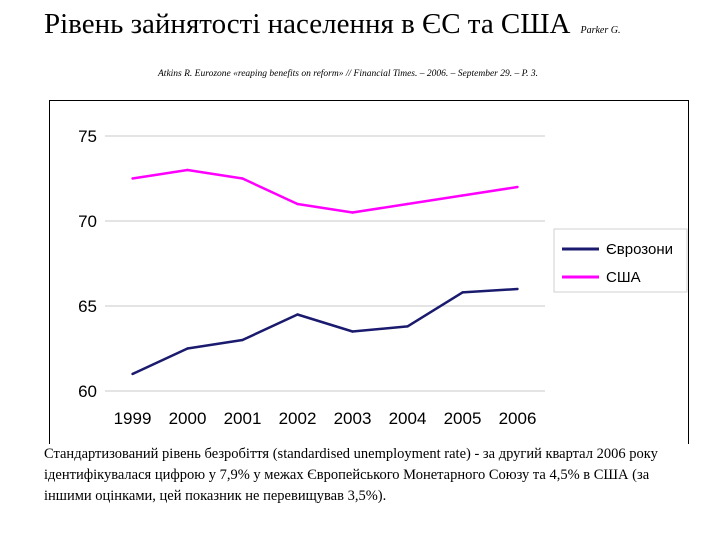 The width and height of the screenshot is (720, 540). I want to click on y-tick-label: 60, so click(87, 391).